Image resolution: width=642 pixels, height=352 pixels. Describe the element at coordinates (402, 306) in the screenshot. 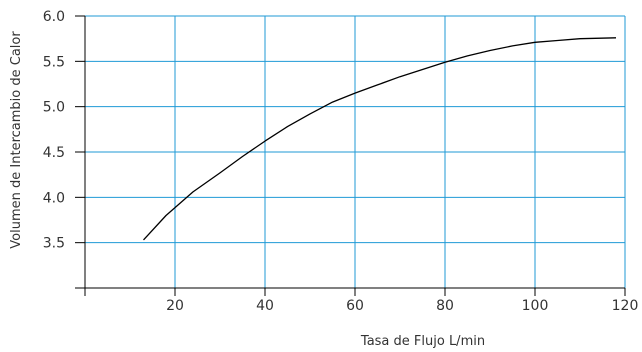

I see `x-axis-ticks: 20 40 60 80 100 120` at that location.